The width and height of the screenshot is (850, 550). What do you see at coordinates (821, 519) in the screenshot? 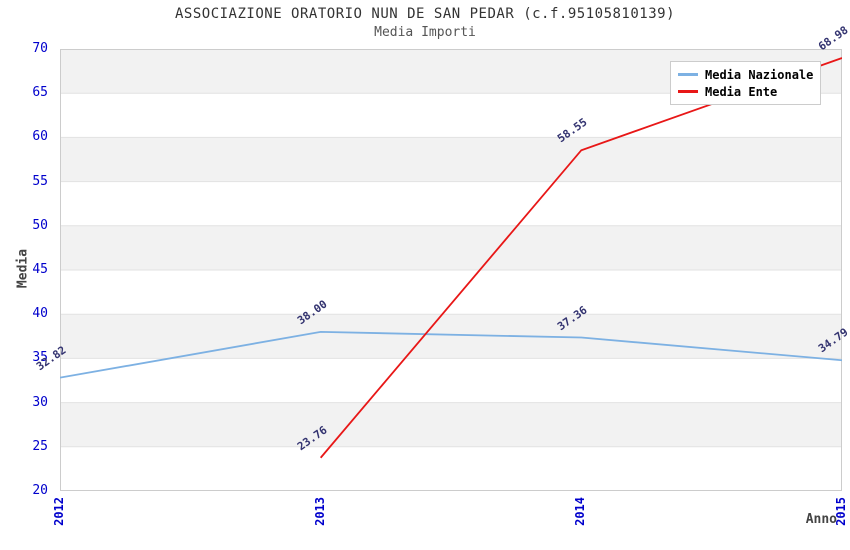
I see `x-axis-title: Anno` at bounding box center [821, 519].